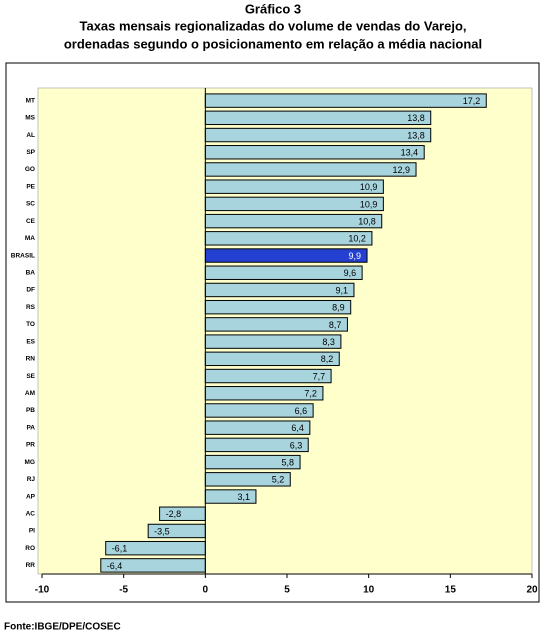 The image size is (546, 641). Describe the element at coordinates (174, 514) in the screenshot. I see `value-label: -2,8` at that location.